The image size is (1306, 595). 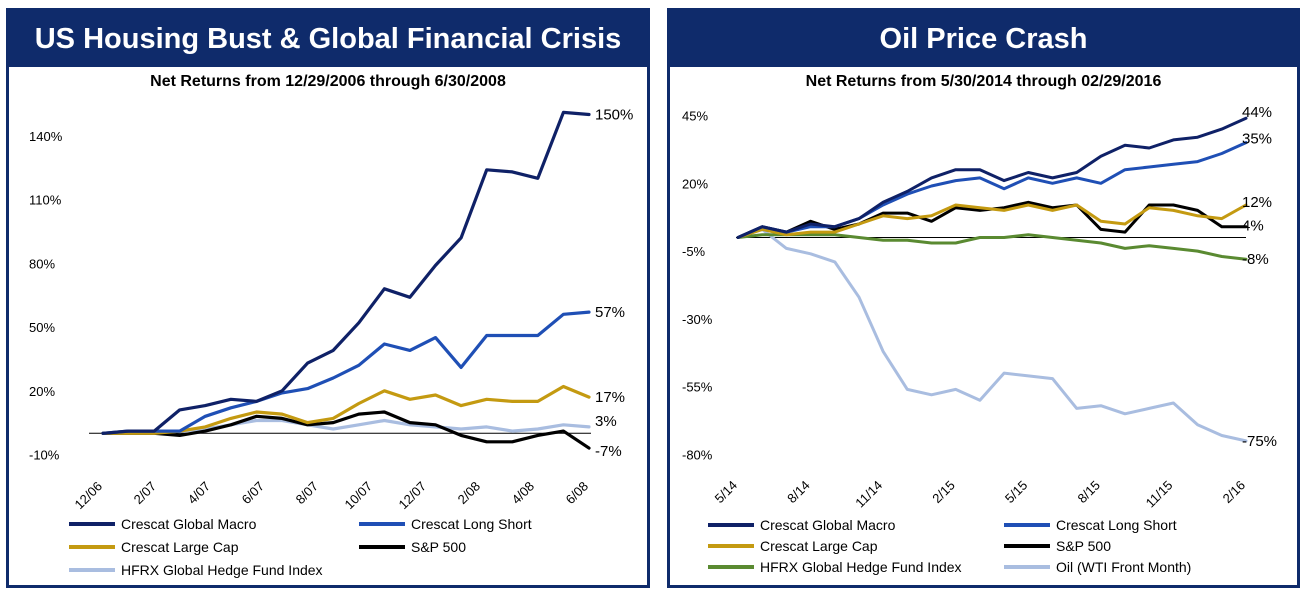 I want to click on end-value-label: 57%, so click(x=610, y=312).